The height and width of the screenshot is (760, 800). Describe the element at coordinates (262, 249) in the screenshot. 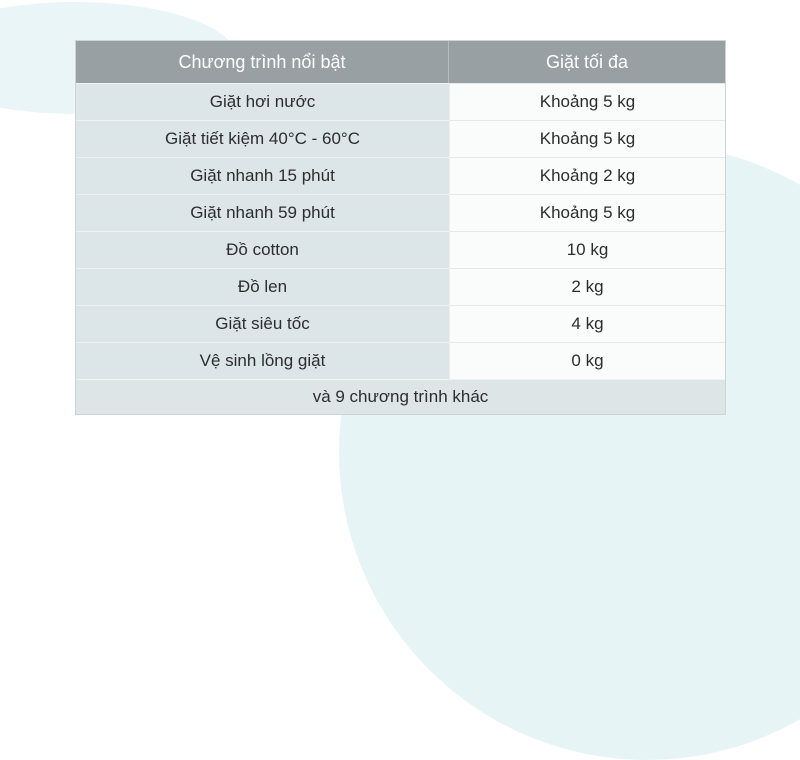

I see `program-cell: Đồ cotton` at that location.